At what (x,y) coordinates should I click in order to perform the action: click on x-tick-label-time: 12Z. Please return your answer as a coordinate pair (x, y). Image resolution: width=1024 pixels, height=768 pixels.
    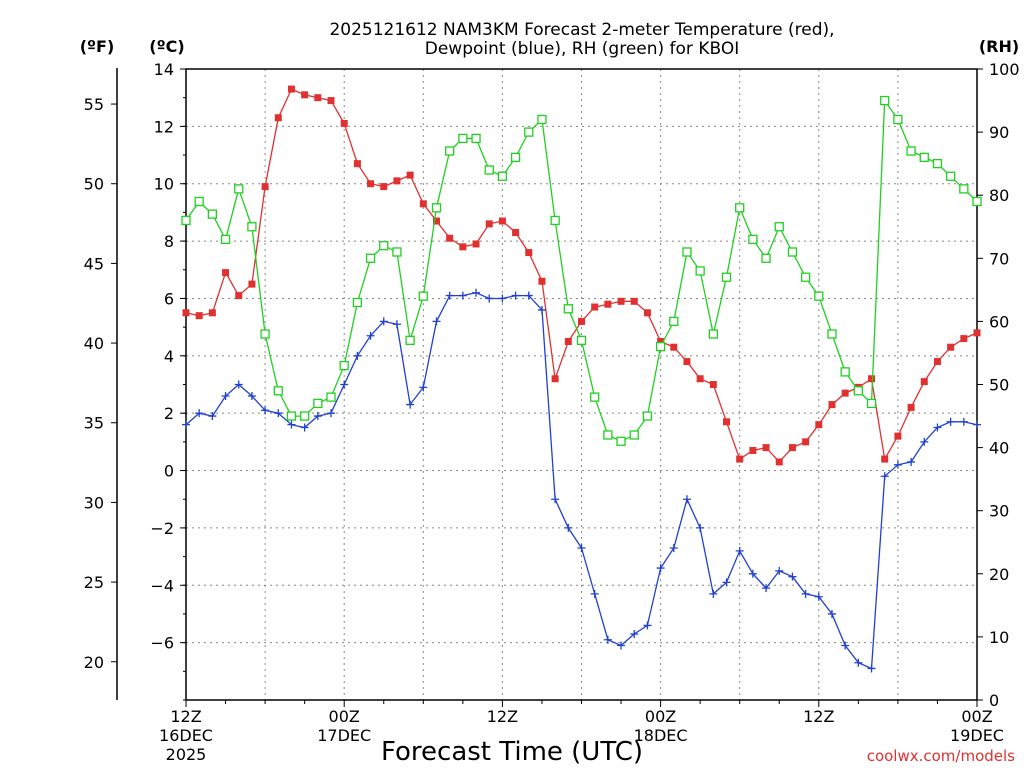
    Looking at the image, I should click on (502, 716).